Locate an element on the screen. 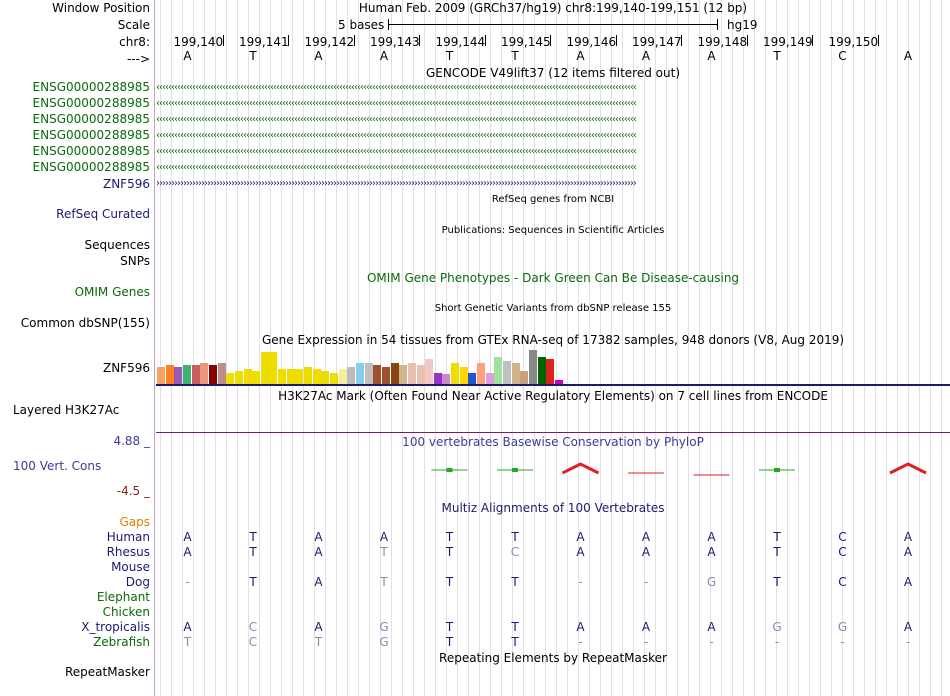  aligned-base-zebrafish: T is located at coordinates (318, 642).